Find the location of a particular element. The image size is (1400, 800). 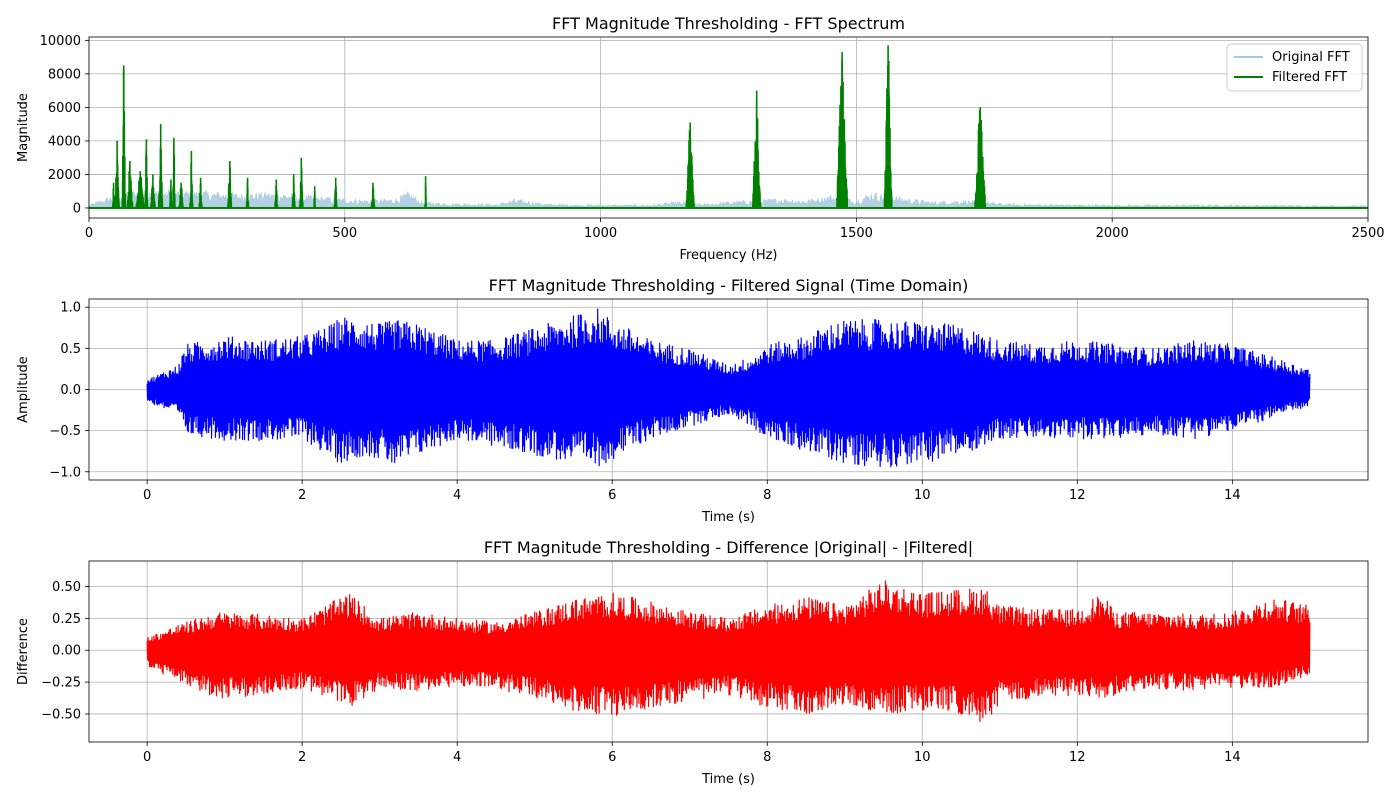

legend-filtered-label: Filtered FFT is located at coordinates (1309, 77).